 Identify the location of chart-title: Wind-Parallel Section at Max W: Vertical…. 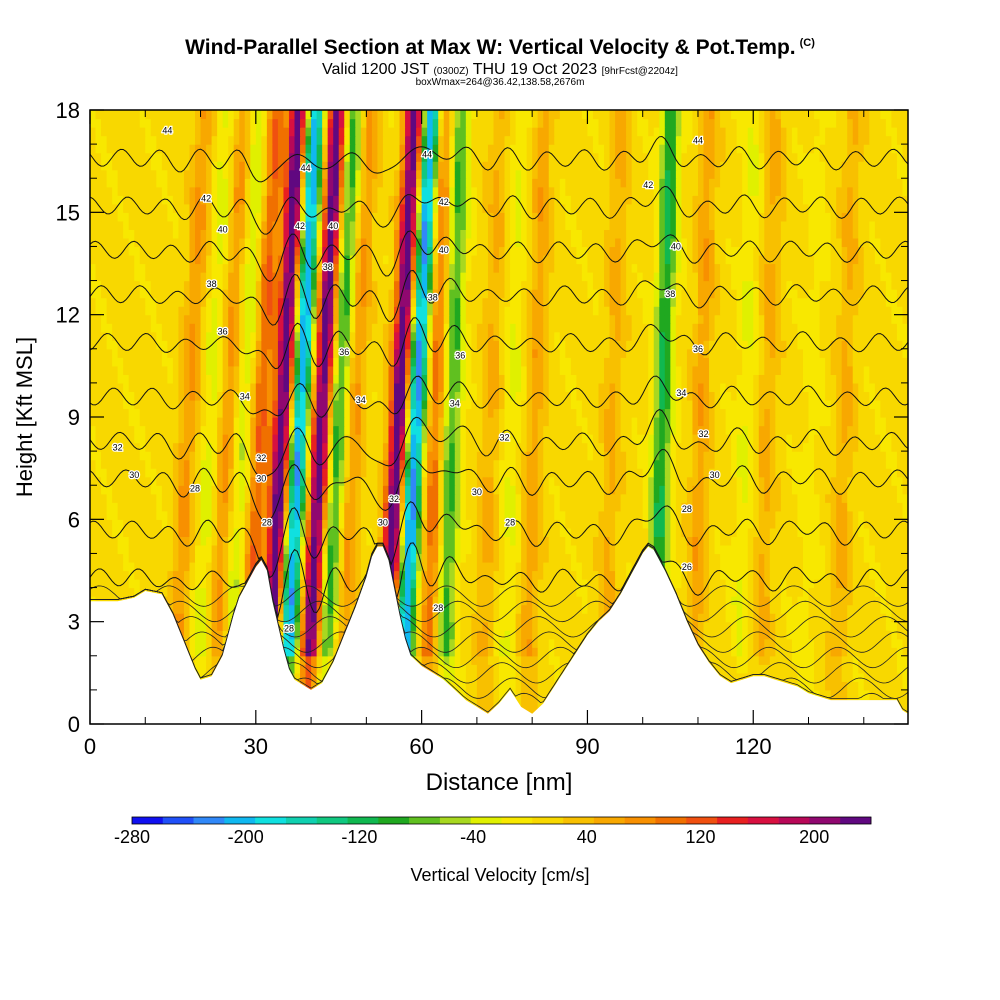
(500, 48).